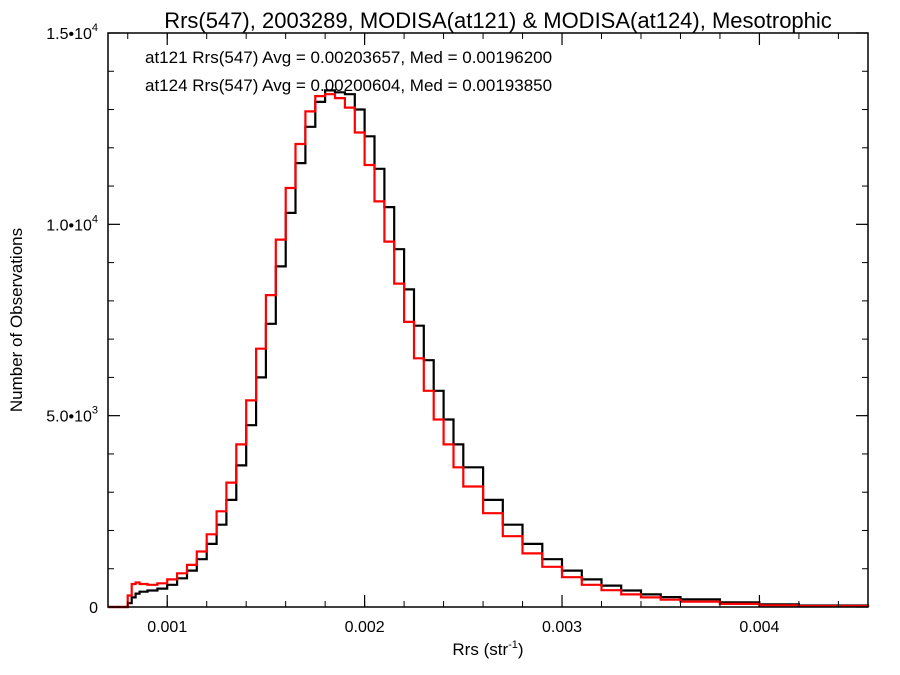  Describe the element at coordinates (167, 627) in the screenshot. I see `x-tick-label: 0.001` at that location.